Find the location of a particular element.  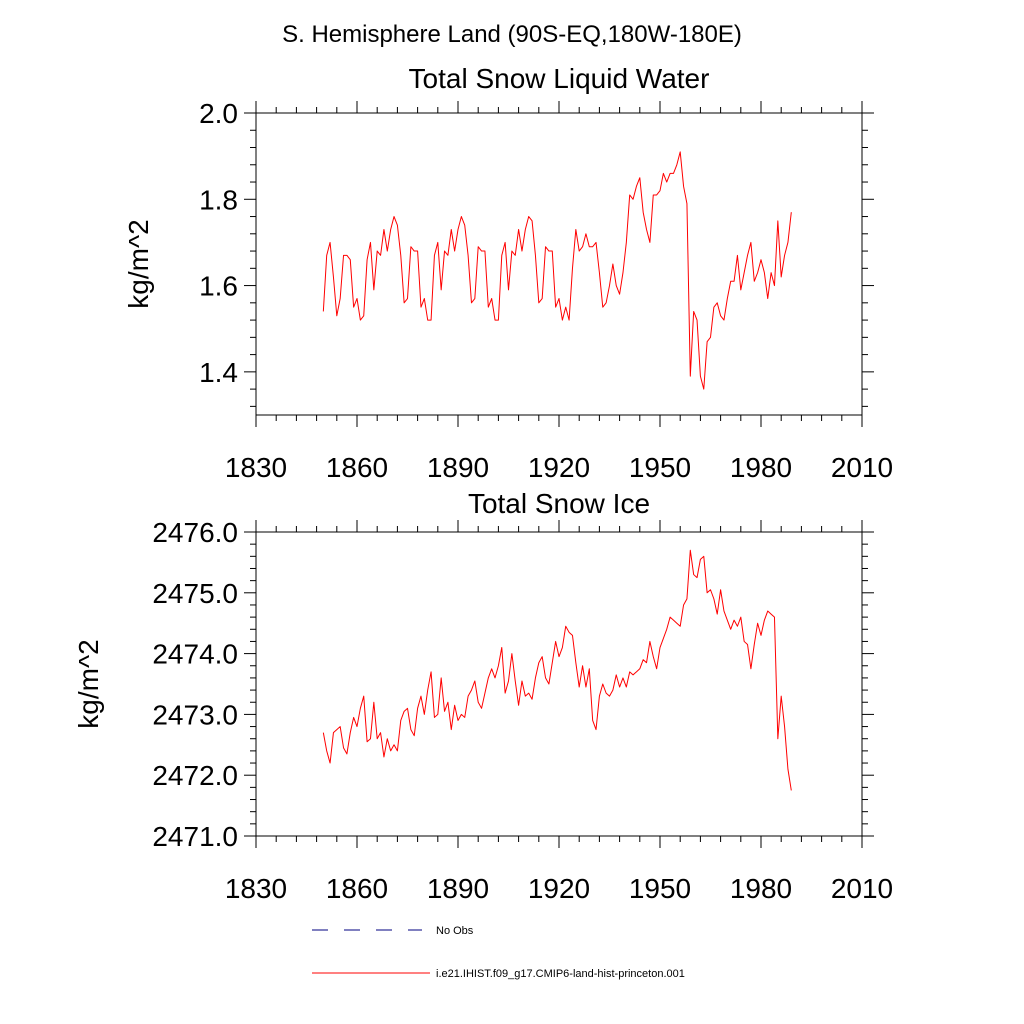

y-tick-label: 2.0 is located at coordinates (218, 113).